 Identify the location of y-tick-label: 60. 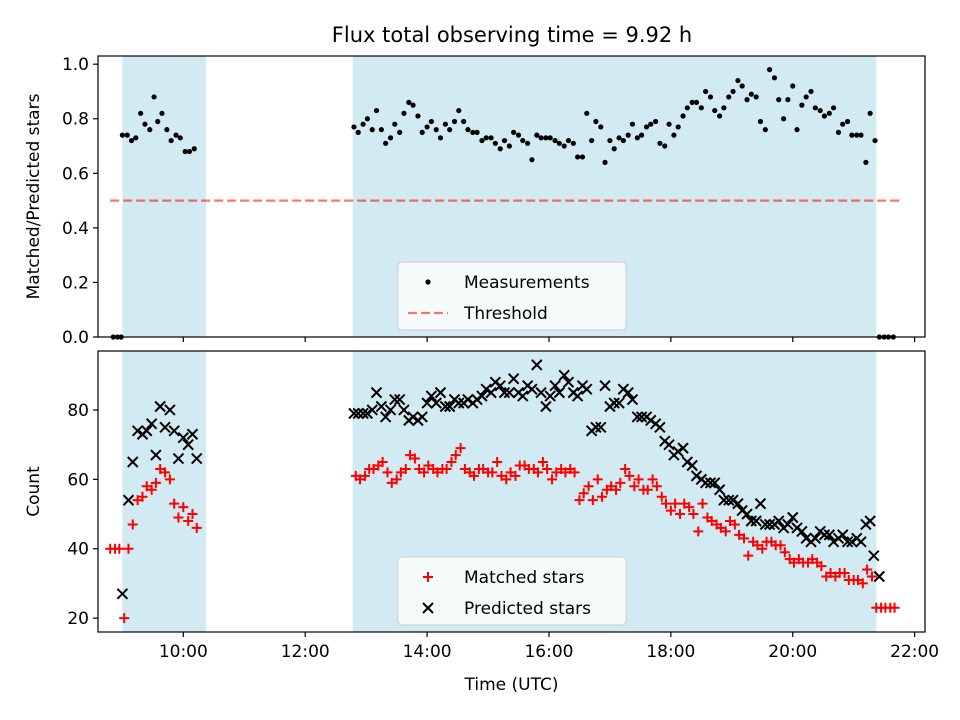
(78, 480).